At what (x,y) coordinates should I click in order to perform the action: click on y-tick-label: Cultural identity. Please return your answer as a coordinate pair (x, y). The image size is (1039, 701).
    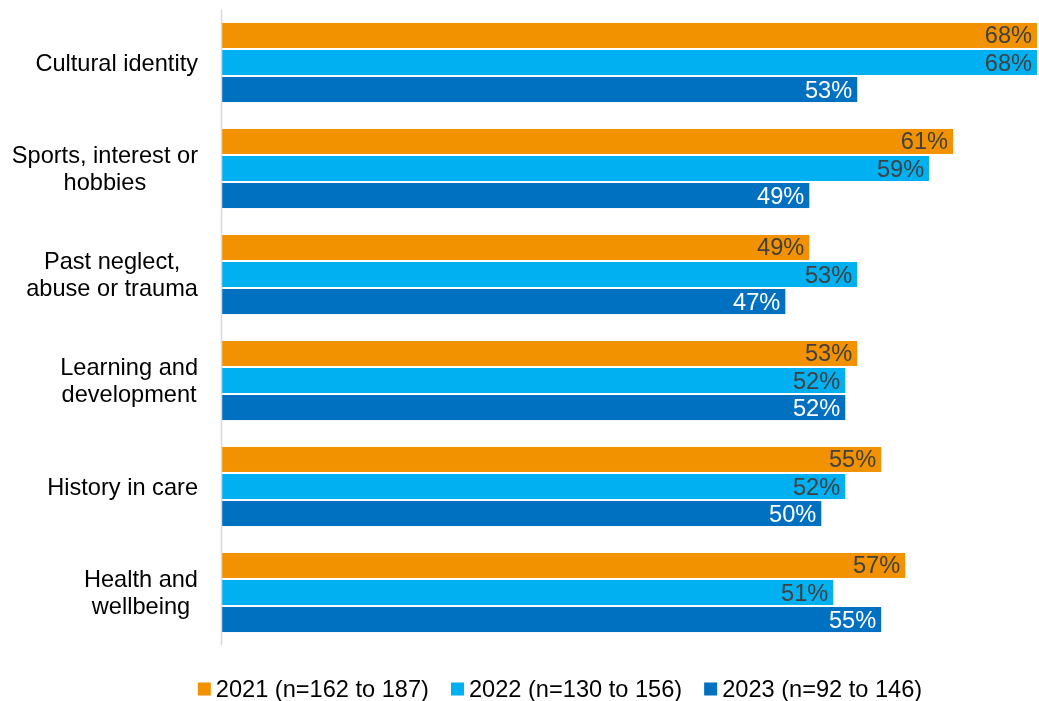
    Looking at the image, I should click on (117, 62).